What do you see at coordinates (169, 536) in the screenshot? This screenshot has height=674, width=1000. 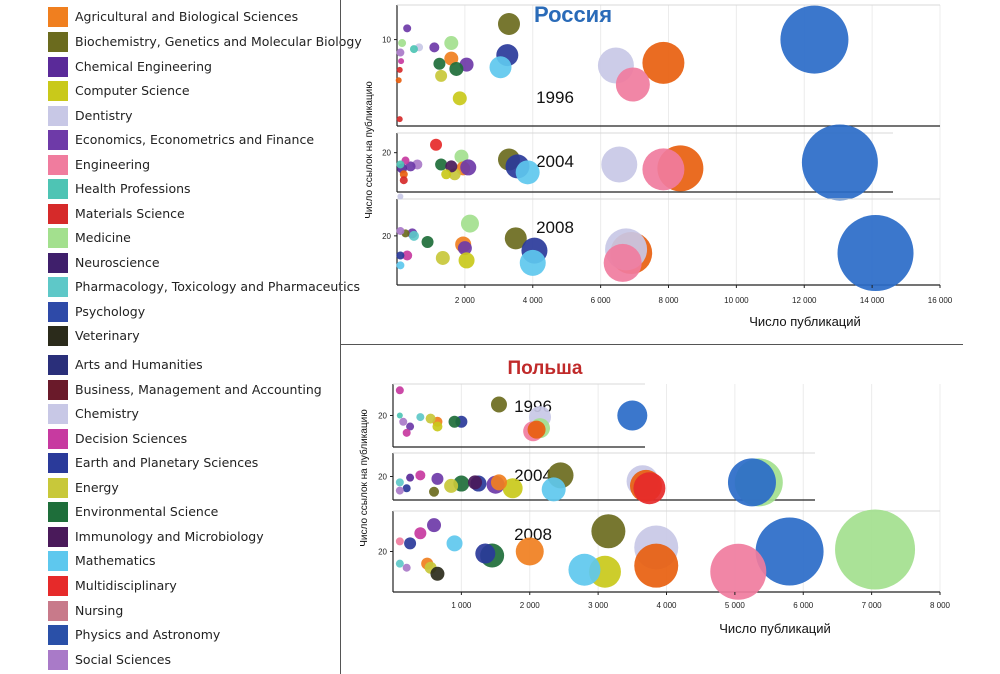 I see `legend-label: Immunology and Microbiology` at bounding box center [169, 536].